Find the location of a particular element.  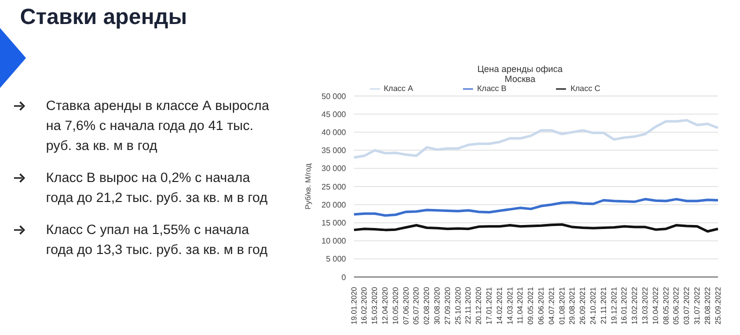

y-tick-label: 0 is located at coordinates (344, 277).